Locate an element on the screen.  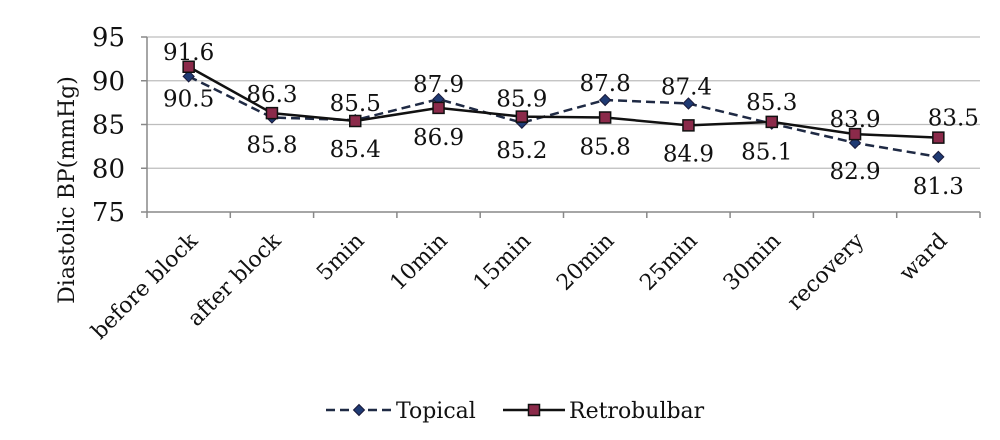
legend-label-topical: Topical is located at coordinates (436, 411).